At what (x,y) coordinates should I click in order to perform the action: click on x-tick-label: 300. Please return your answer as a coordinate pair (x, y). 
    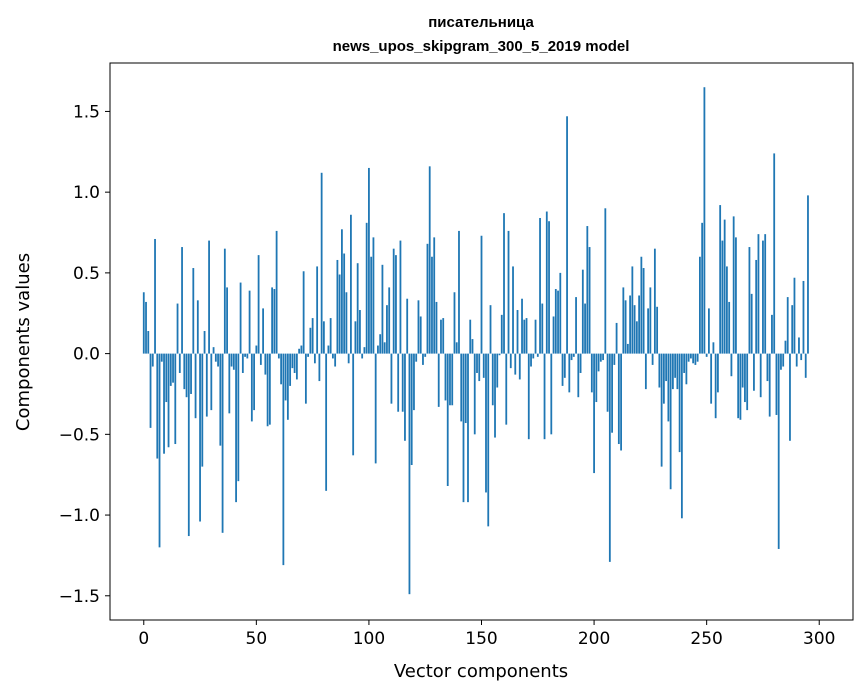
    Looking at the image, I should click on (819, 639).